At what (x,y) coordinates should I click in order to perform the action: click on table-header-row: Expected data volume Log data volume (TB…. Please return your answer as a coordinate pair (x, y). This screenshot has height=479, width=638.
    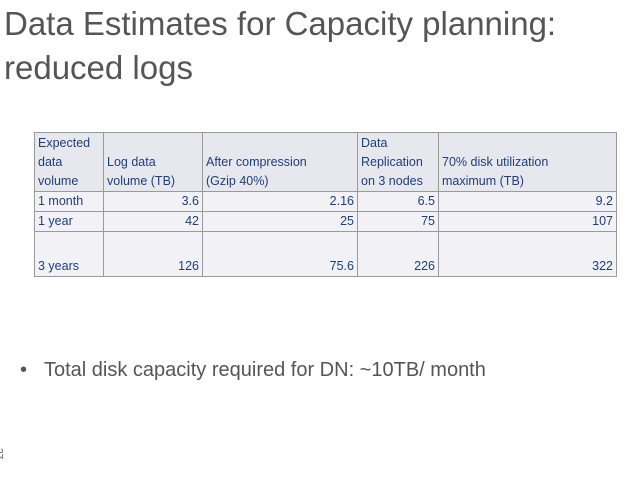
    Looking at the image, I should click on (325, 162).